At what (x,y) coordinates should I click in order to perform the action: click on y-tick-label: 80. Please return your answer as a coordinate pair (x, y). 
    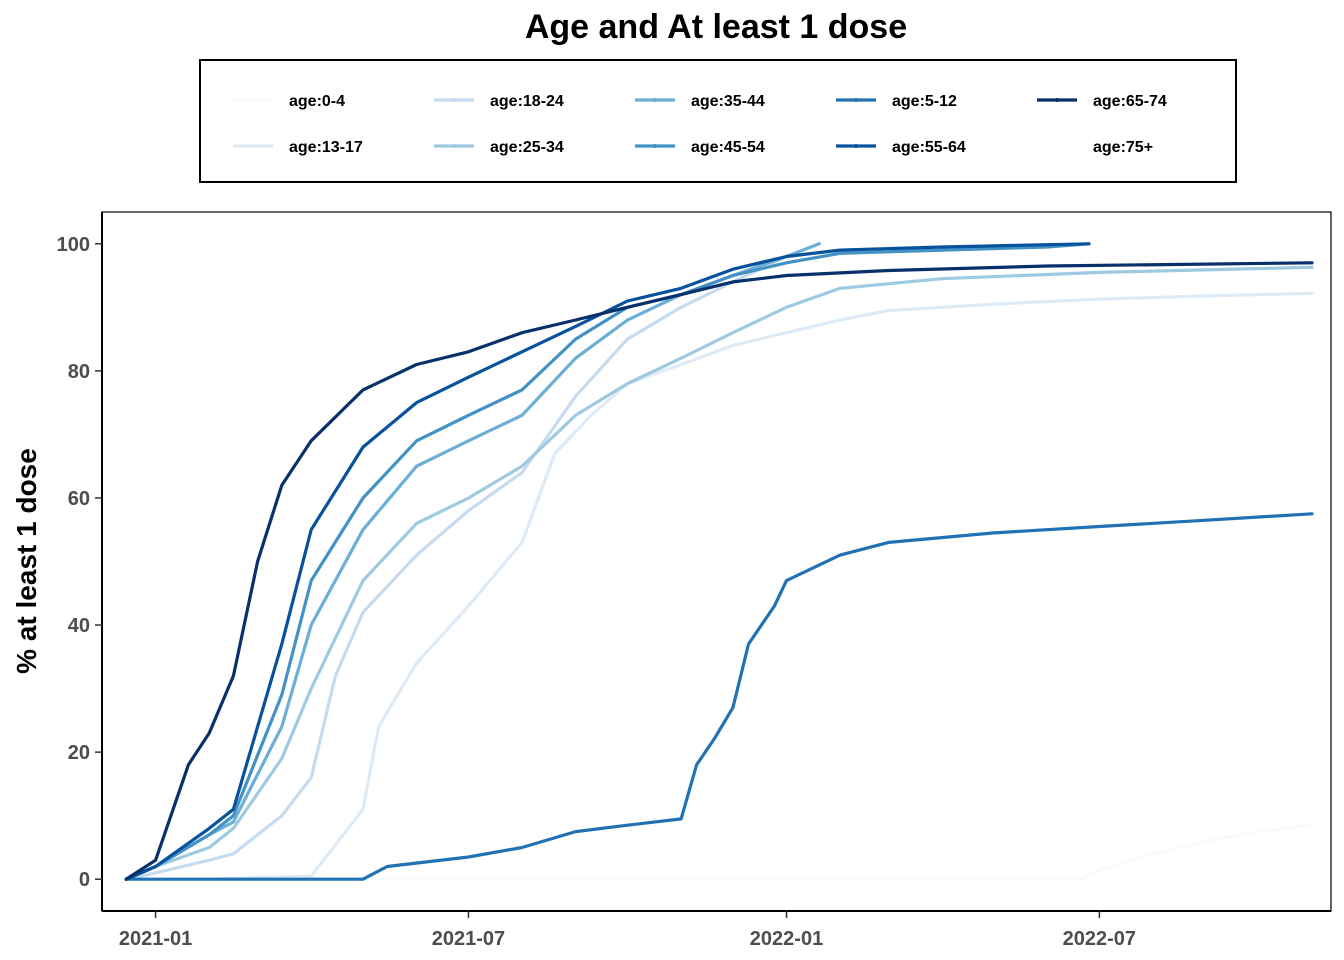
    Looking at the image, I should click on (79, 372).